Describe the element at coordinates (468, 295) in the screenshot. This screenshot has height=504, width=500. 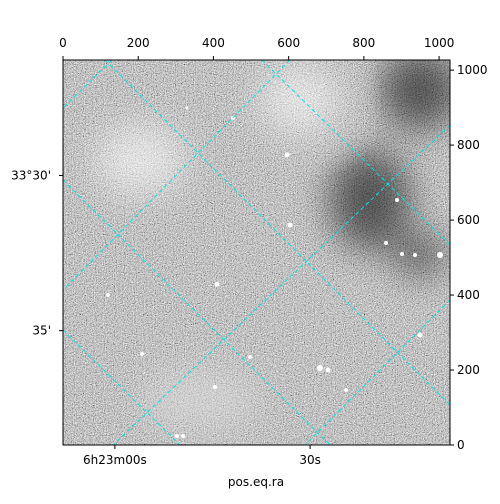
I see `right-tick-label: 400` at that location.